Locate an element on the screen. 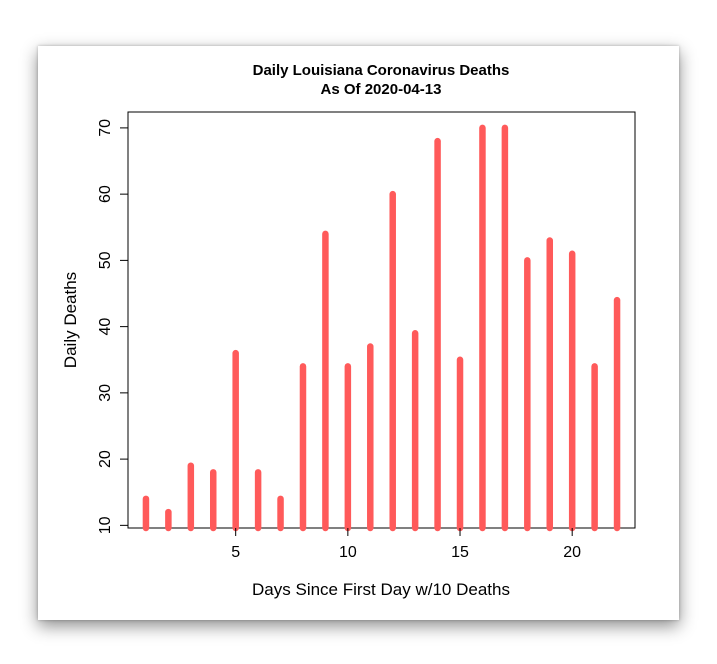 Image resolution: width=717 pixels, height=664 pixels. chart-title: Daily Louisiana Coronavirus Deaths is located at coordinates (381, 70).